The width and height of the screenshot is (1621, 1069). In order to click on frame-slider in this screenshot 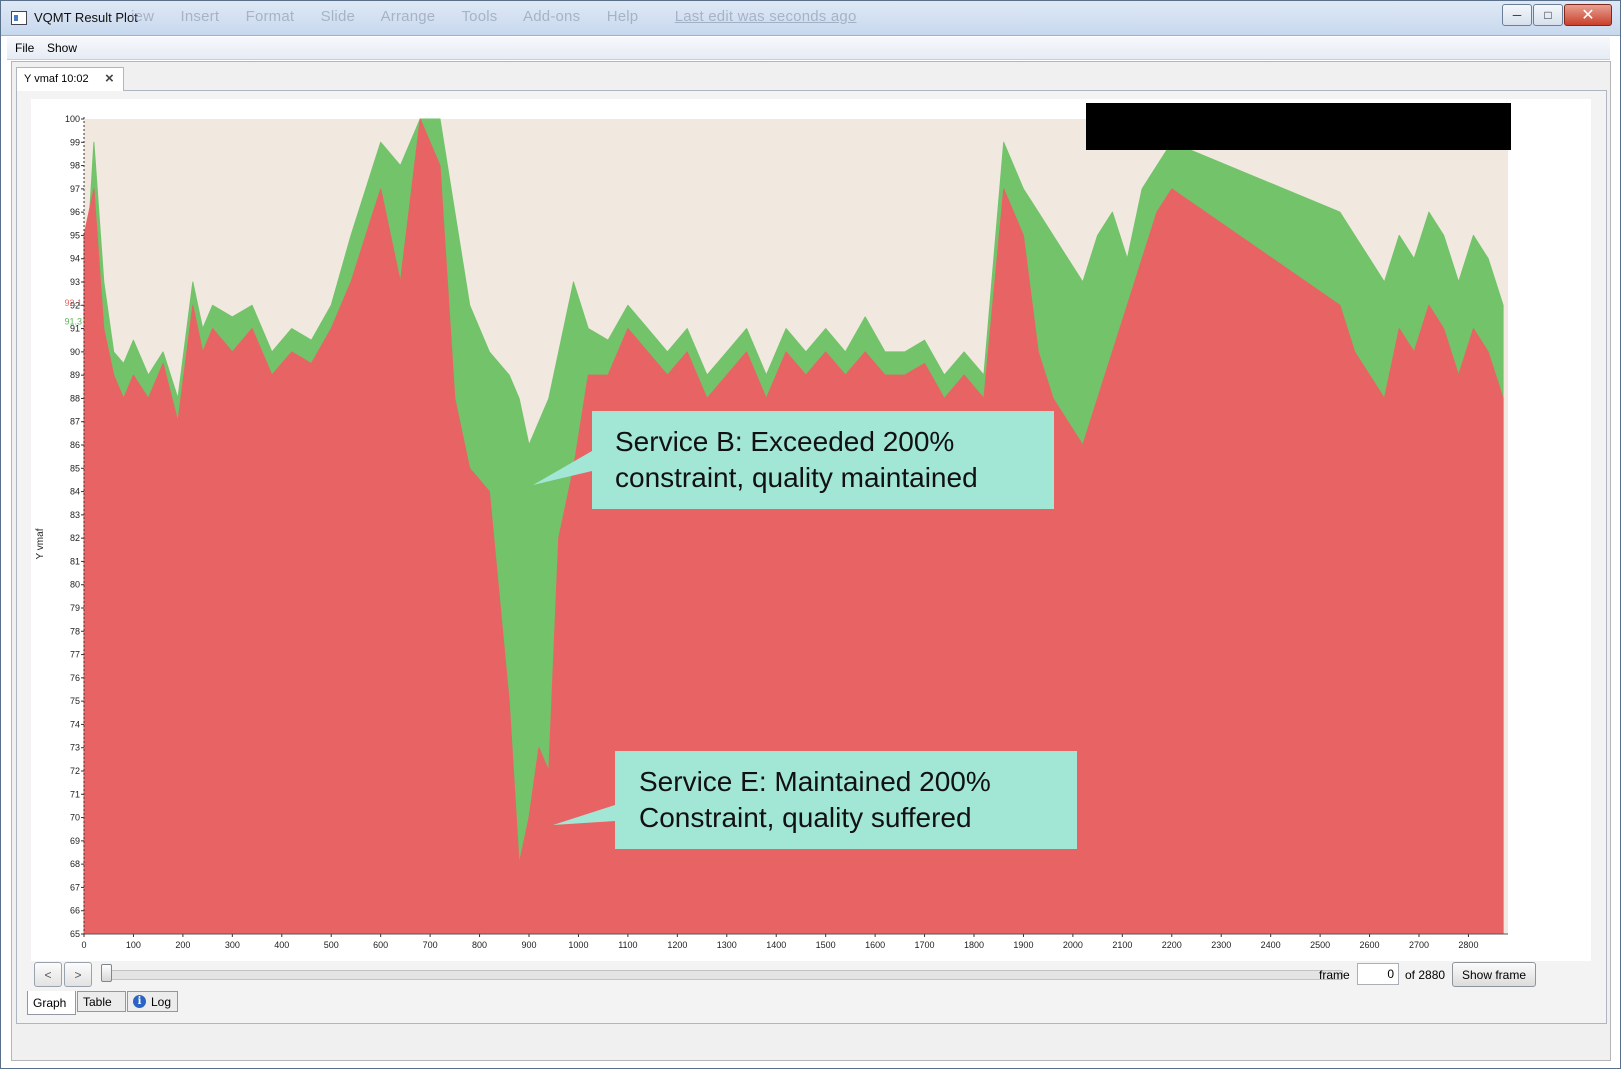, I will do `click(724, 975)`.